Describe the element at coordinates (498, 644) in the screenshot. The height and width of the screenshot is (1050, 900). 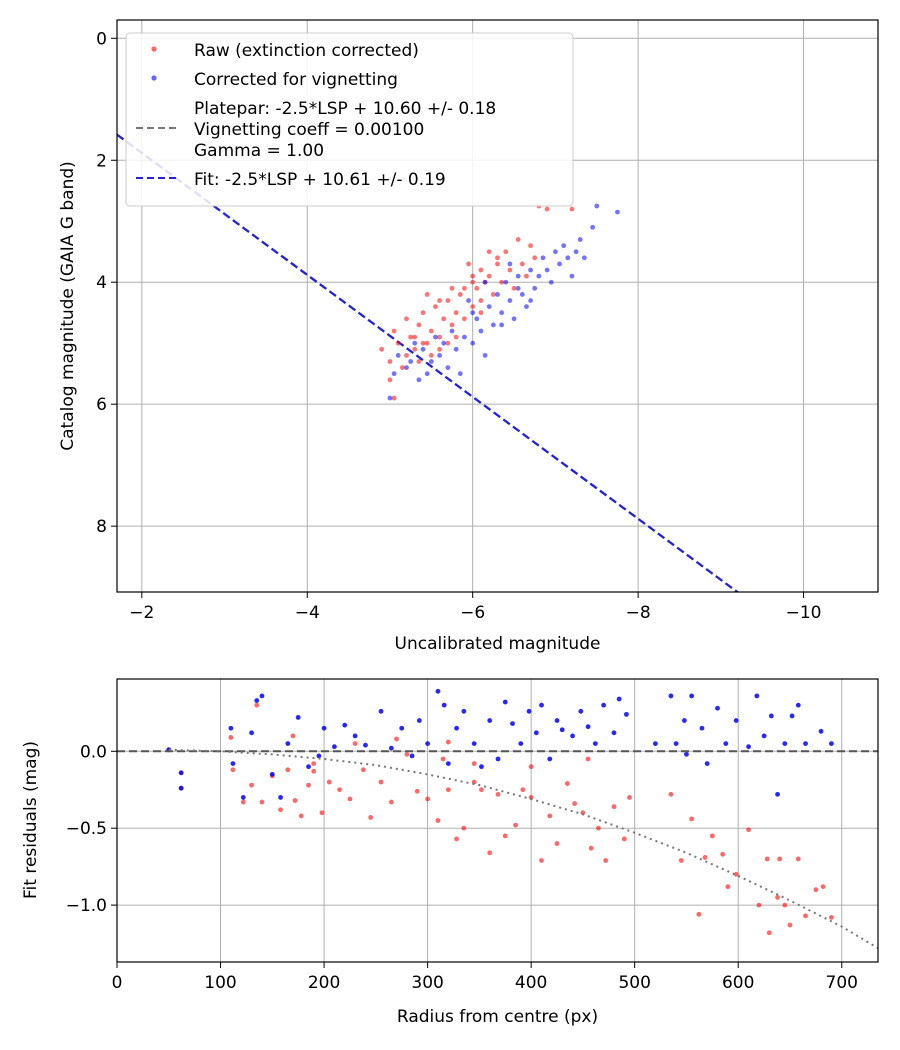
I see `top-x-axis-label: Uncalibrated magnitude` at that location.